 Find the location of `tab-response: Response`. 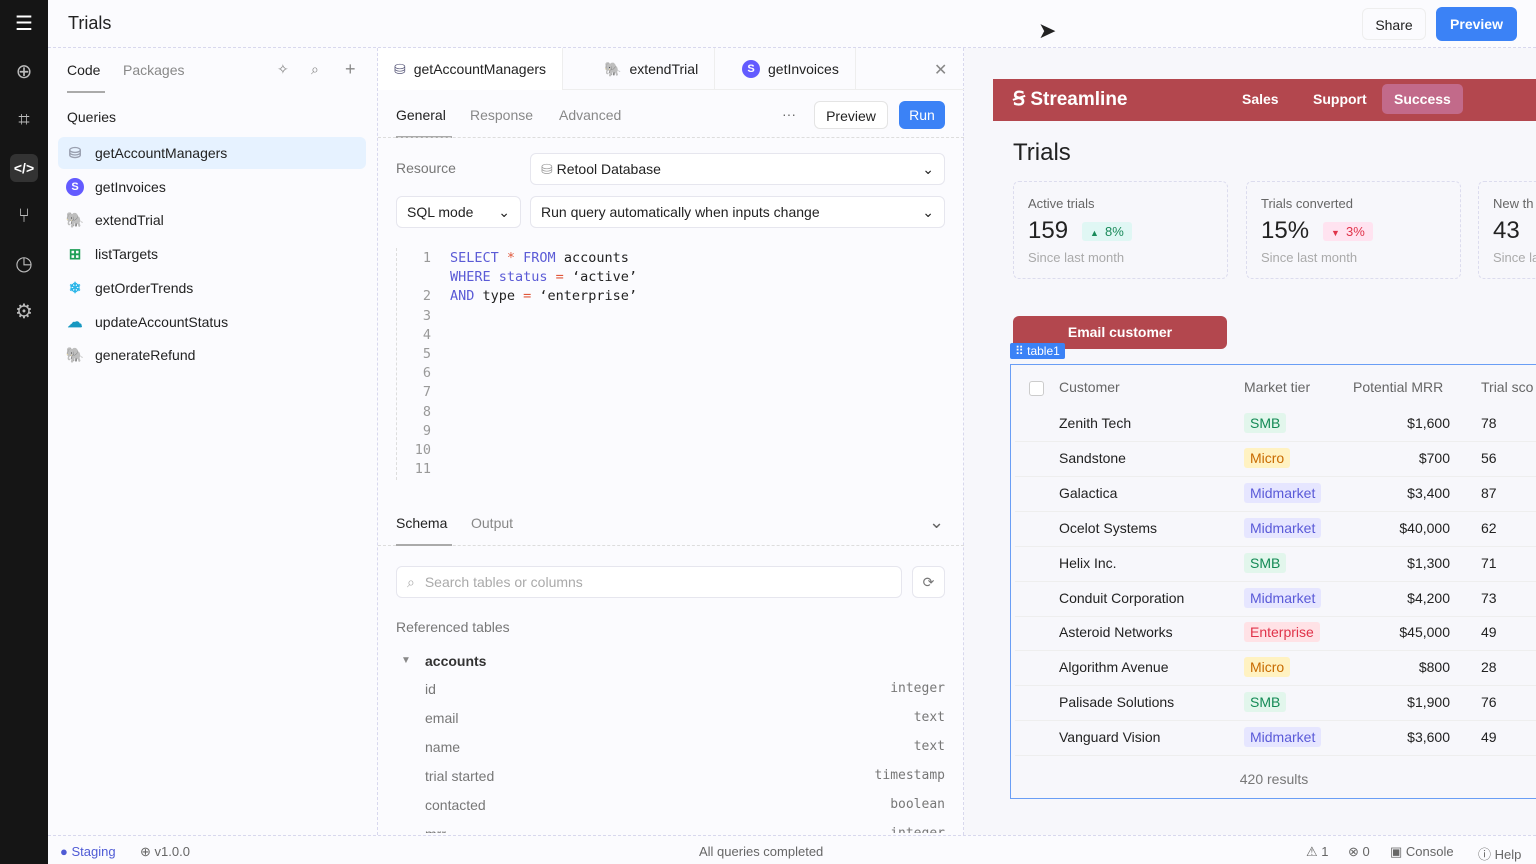

tab-response: Response is located at coordinates (502, 115).